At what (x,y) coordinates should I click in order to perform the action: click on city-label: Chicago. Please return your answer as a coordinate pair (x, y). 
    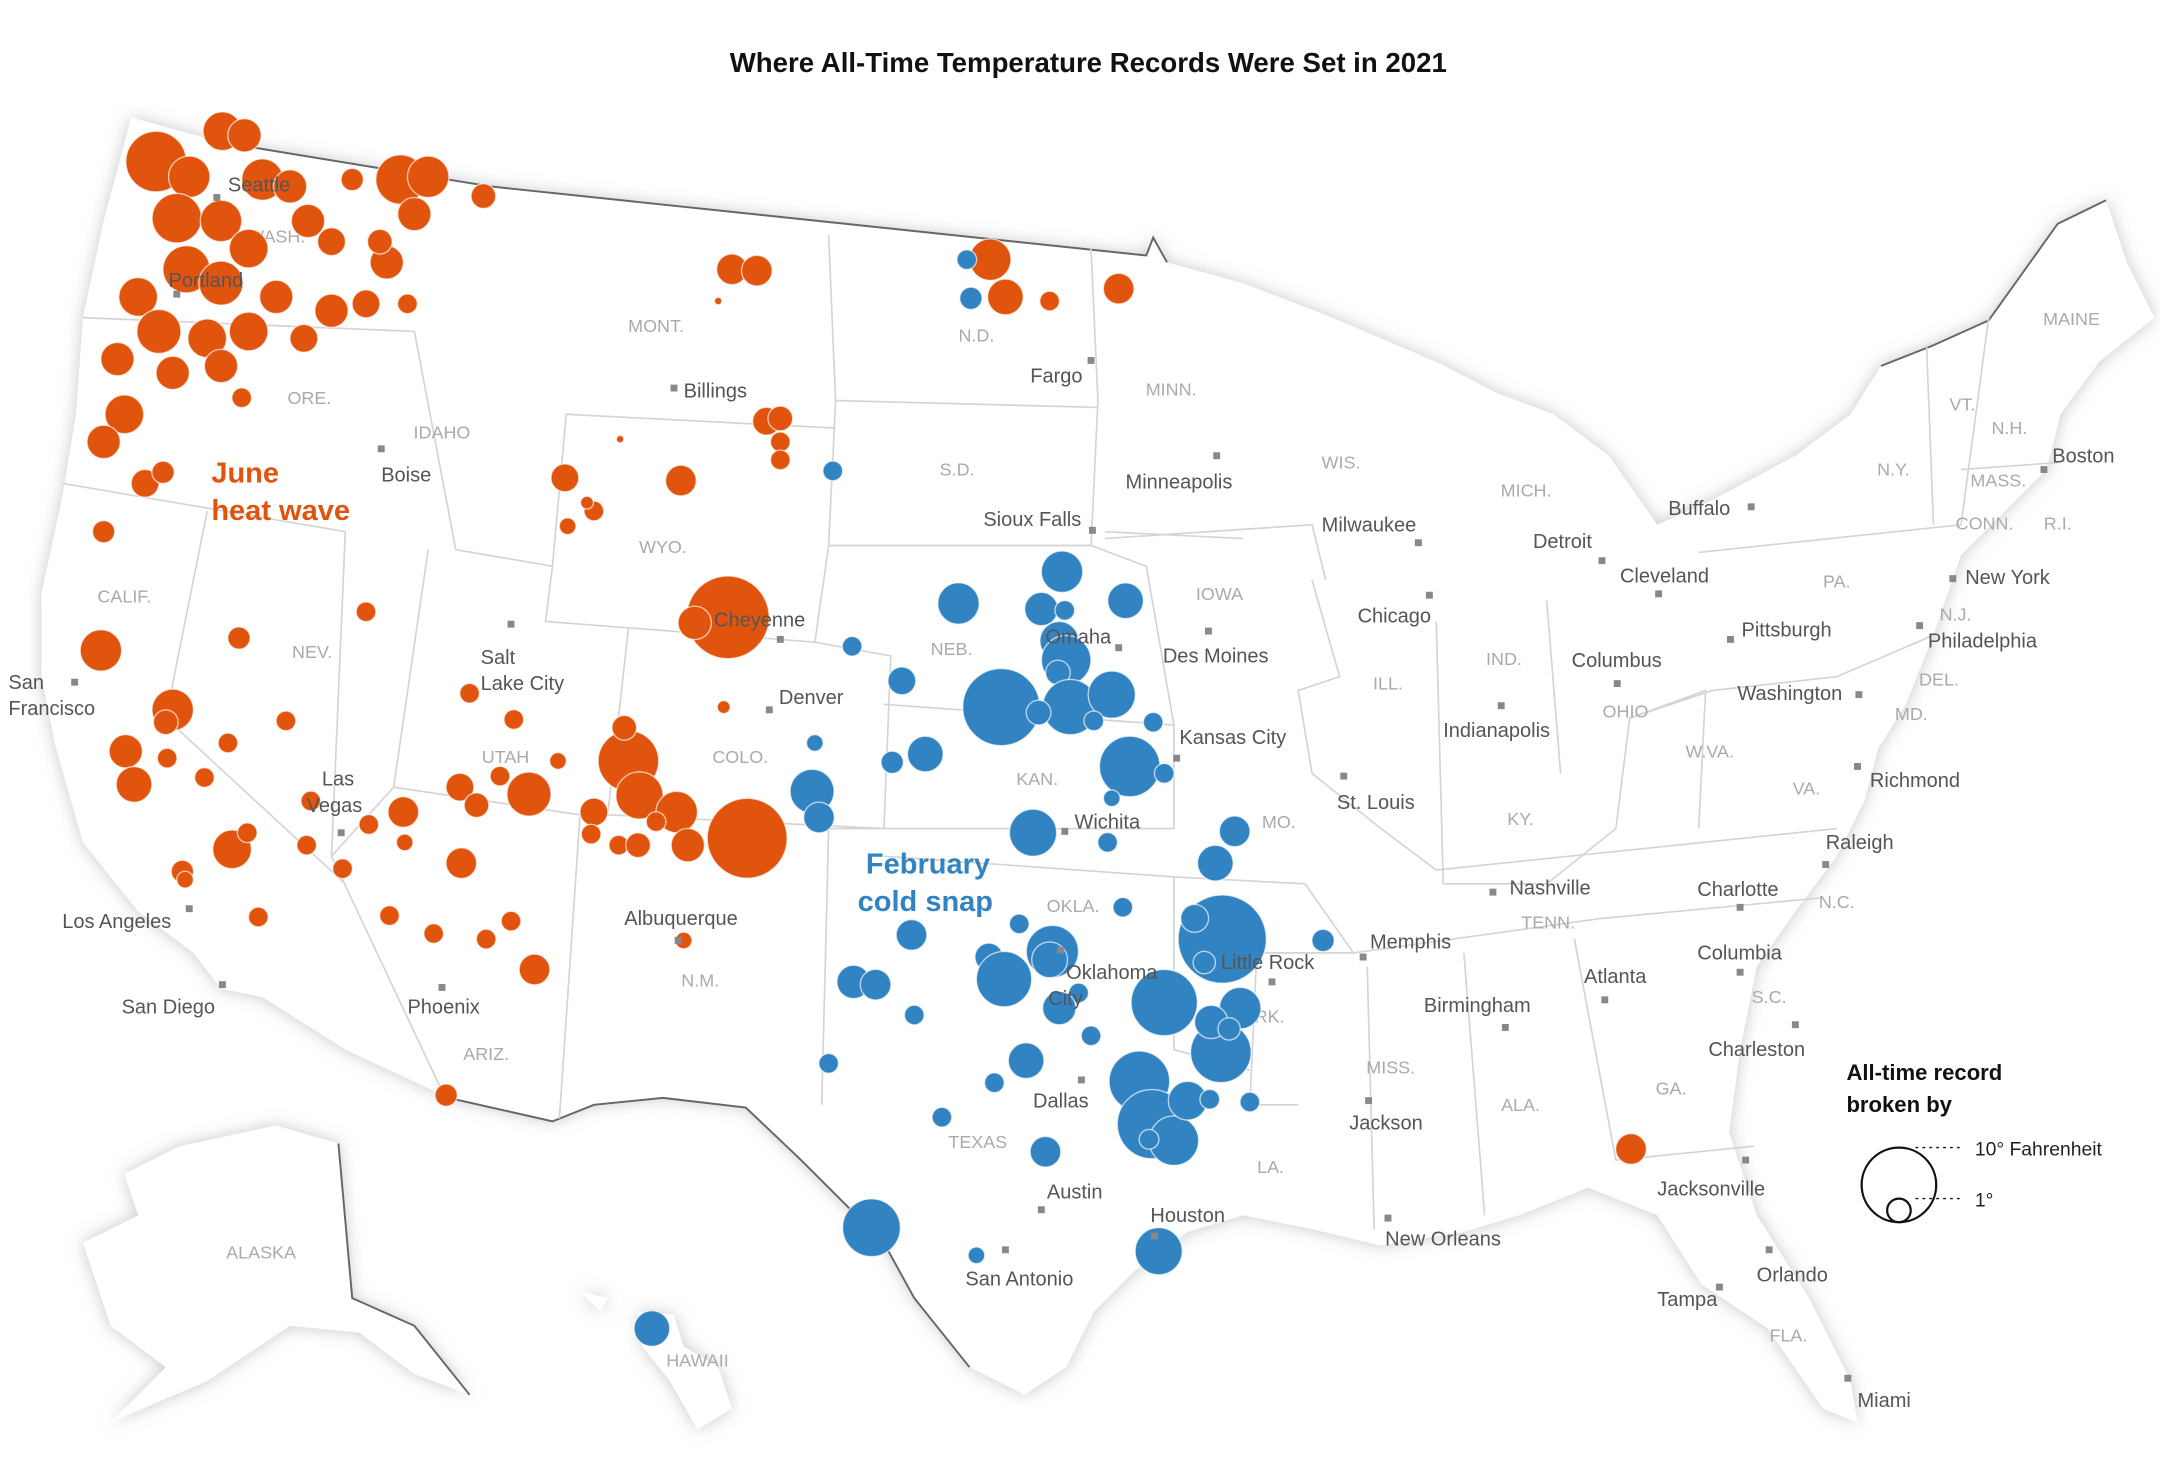
    Looking at the image, I should click on (1394, 617).